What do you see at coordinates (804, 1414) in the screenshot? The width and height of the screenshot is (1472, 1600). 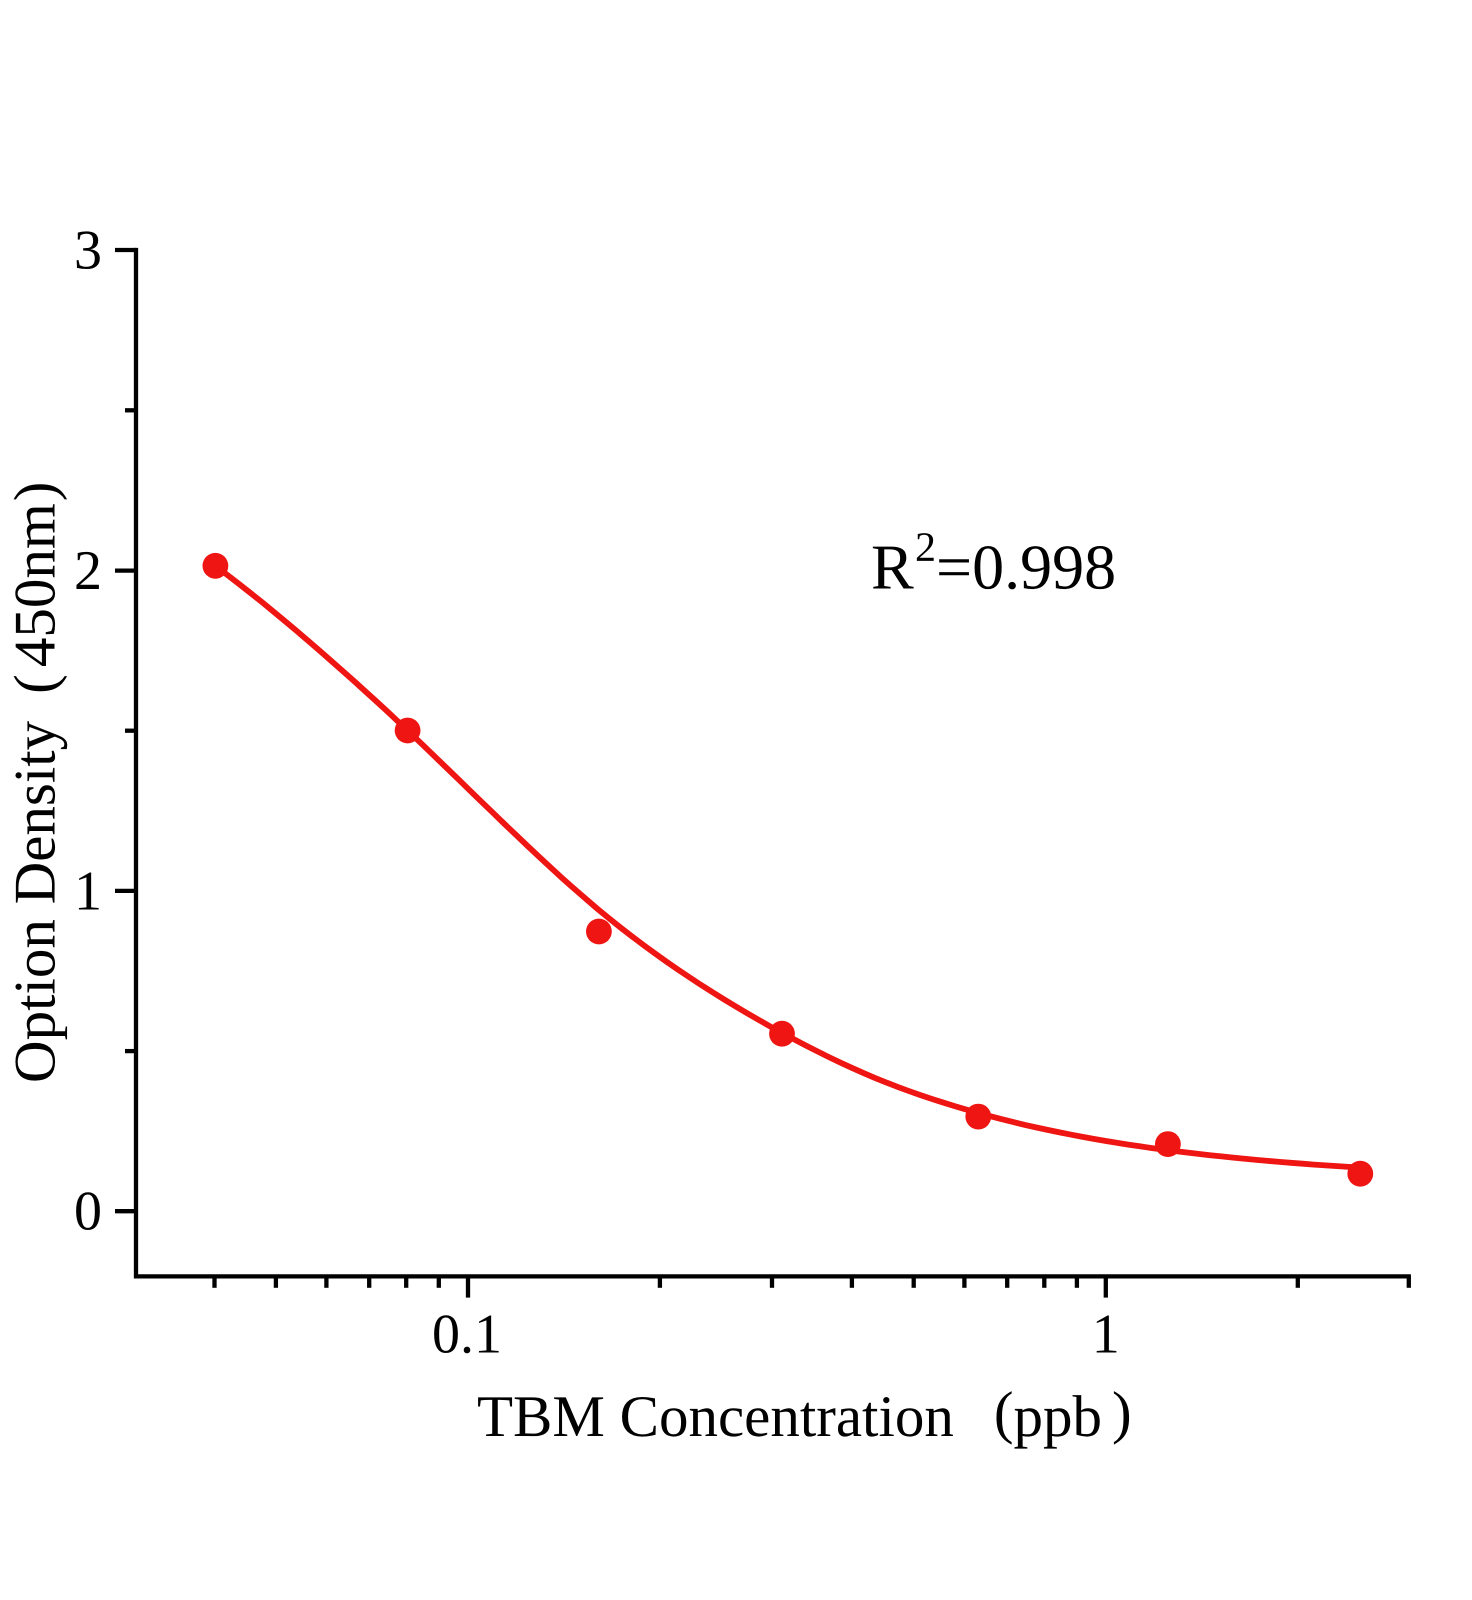 I see `svg-text:TBM Concentration(ppb): TBM Concentration (ppb)` at bounding box center [804, 1414].